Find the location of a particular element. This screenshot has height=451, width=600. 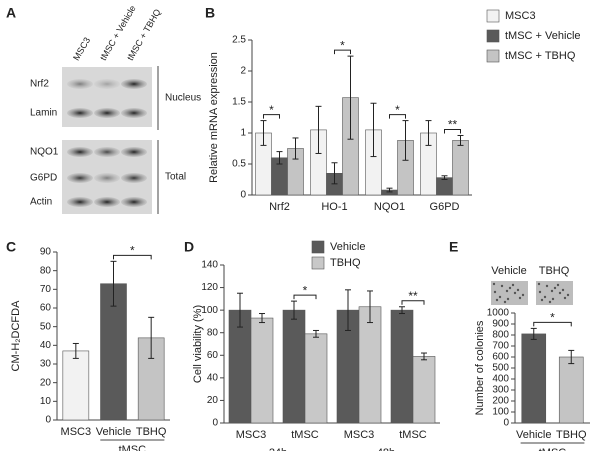

panel-label: D is located at coordinates (189, 247).